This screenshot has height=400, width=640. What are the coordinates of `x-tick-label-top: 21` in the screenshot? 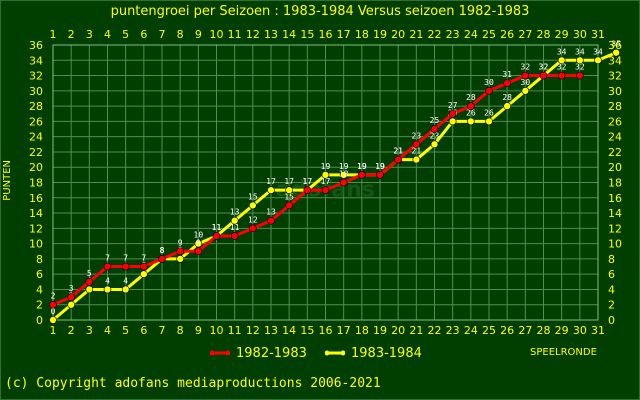 It's located at (416, 34).